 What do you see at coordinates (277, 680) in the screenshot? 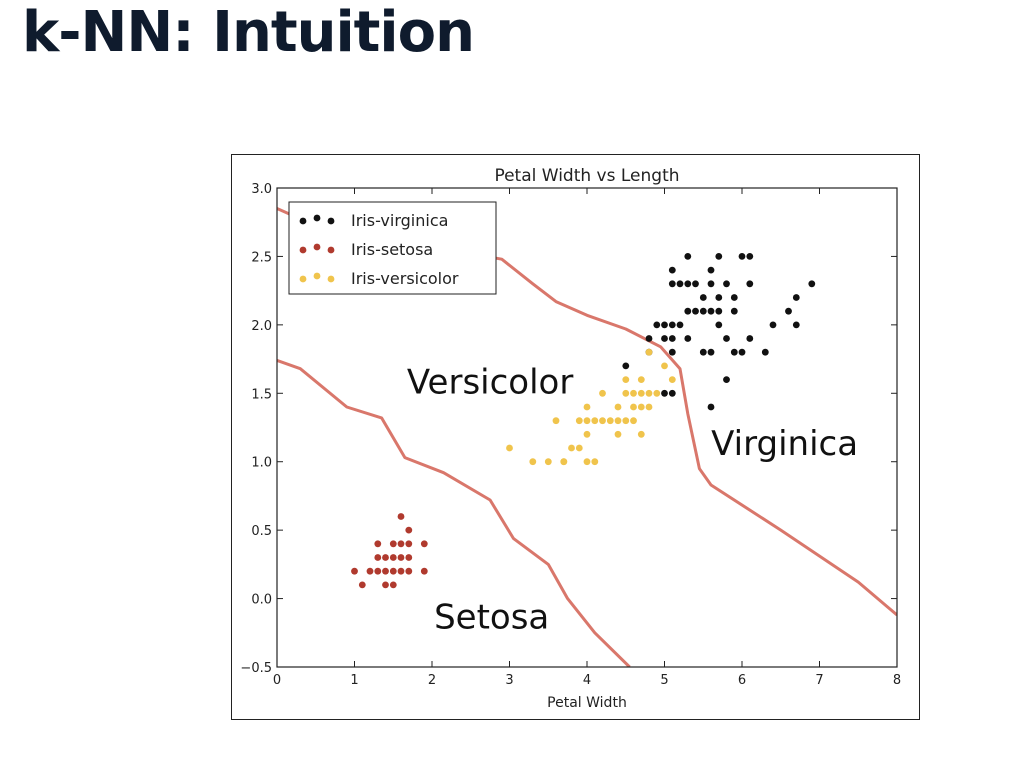
I see `x-tick-label: 0` at bounding box center [277, 680].